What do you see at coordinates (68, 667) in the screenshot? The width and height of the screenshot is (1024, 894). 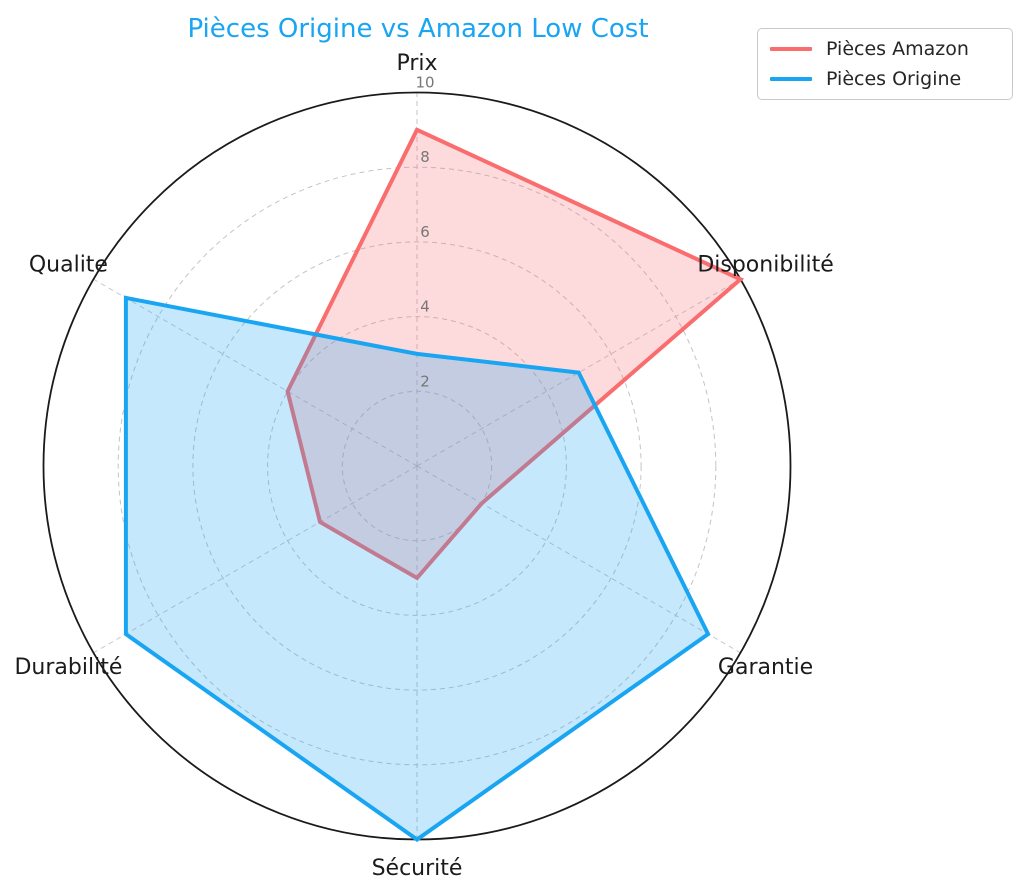 I see `category-label: Durabilité` at bounding box center [68, 667].